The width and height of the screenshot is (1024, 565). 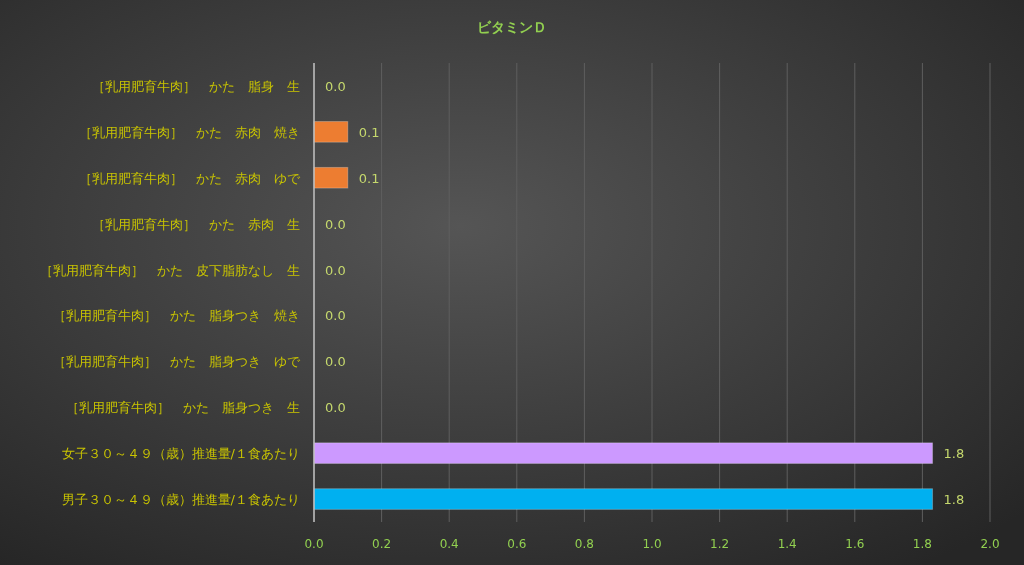 I want to click on x-tick-label: 1.0, so click(x=652, y=544).